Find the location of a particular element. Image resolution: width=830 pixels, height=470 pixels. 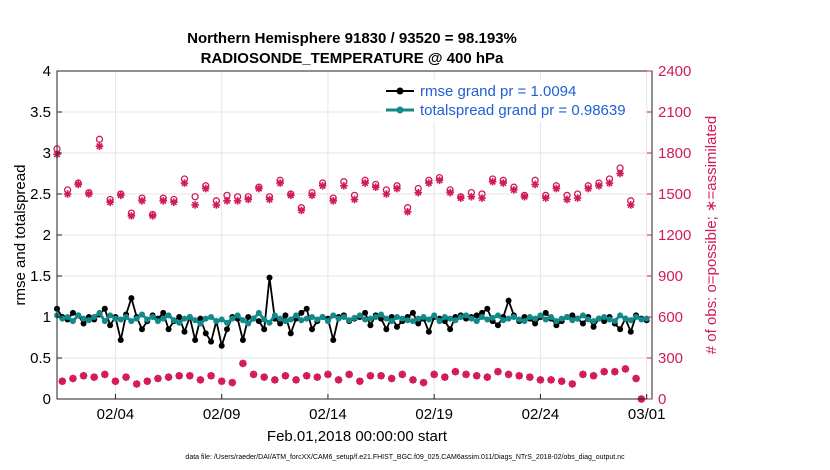

right-tick-label: 2100 is located at coordinates (674, 112).